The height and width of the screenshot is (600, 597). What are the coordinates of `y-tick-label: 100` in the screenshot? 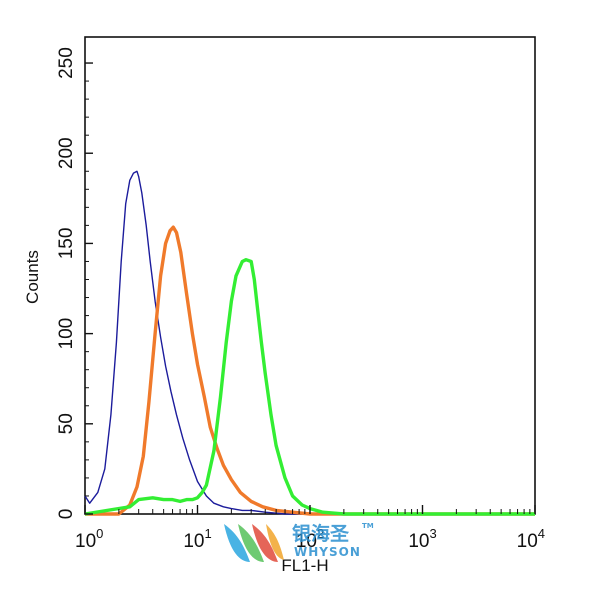 It's located at (66, 334).